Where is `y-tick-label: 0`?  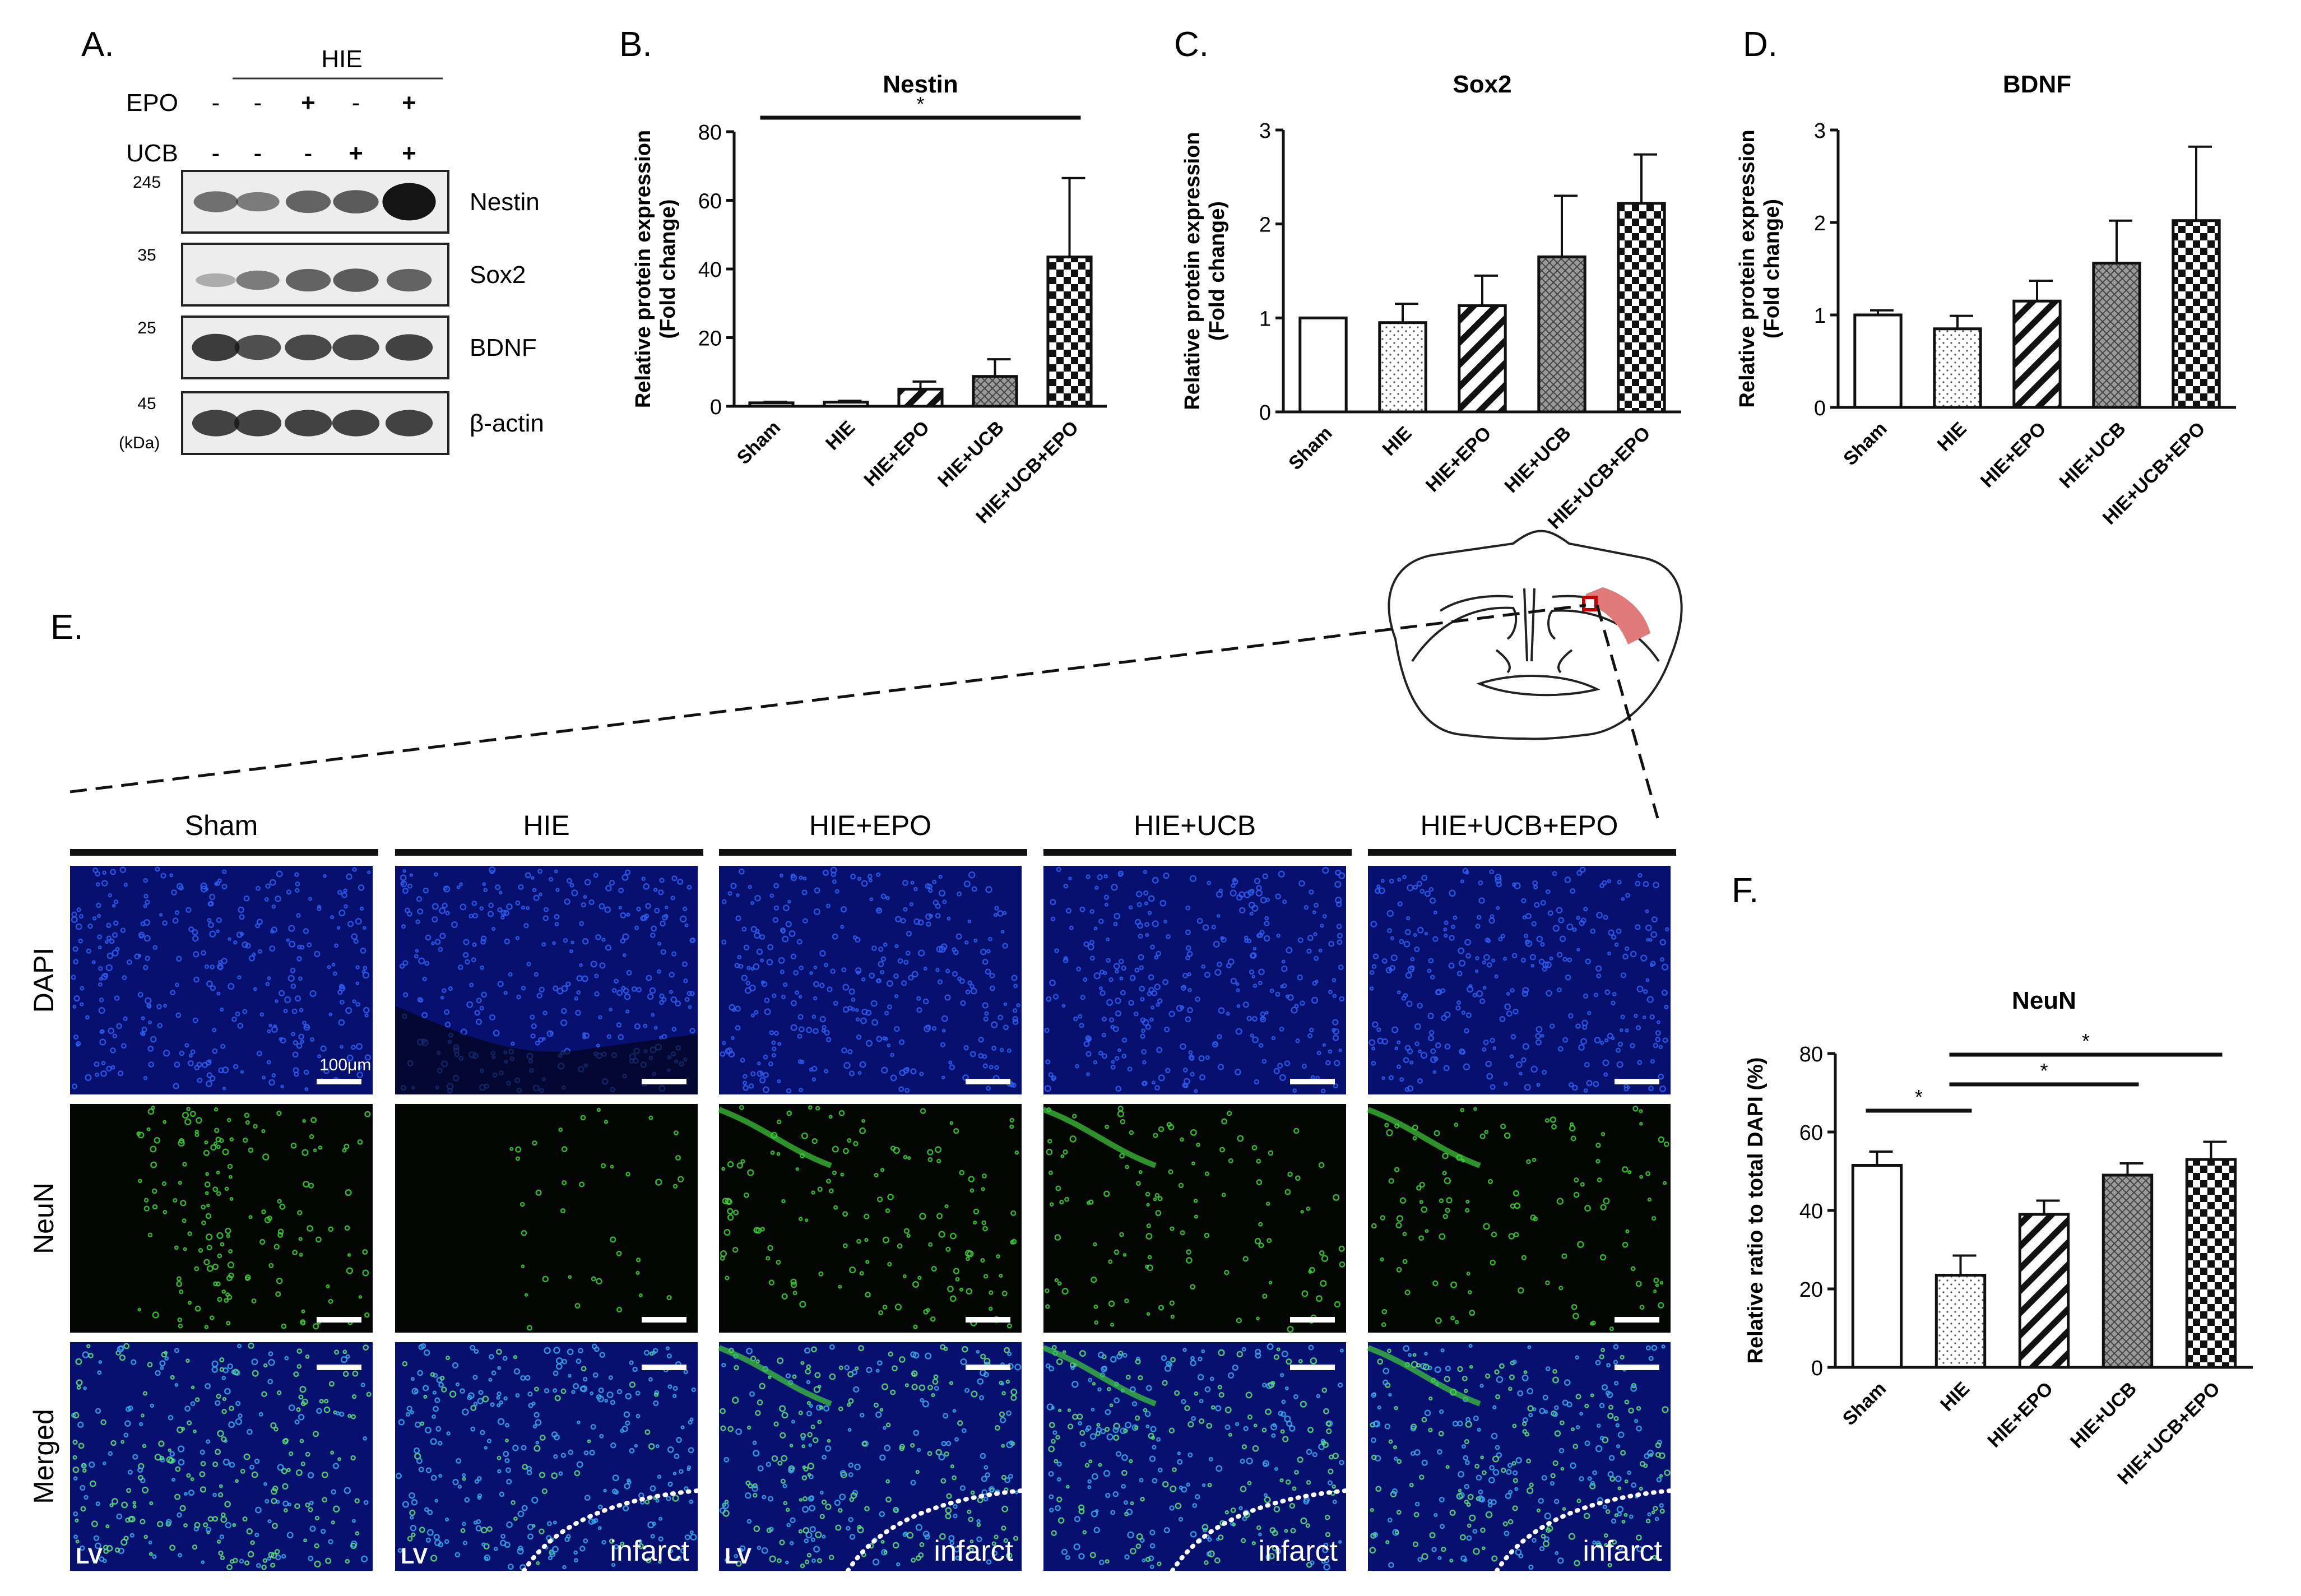 y-tick-label: 0 is located at coordinates (716, 407).